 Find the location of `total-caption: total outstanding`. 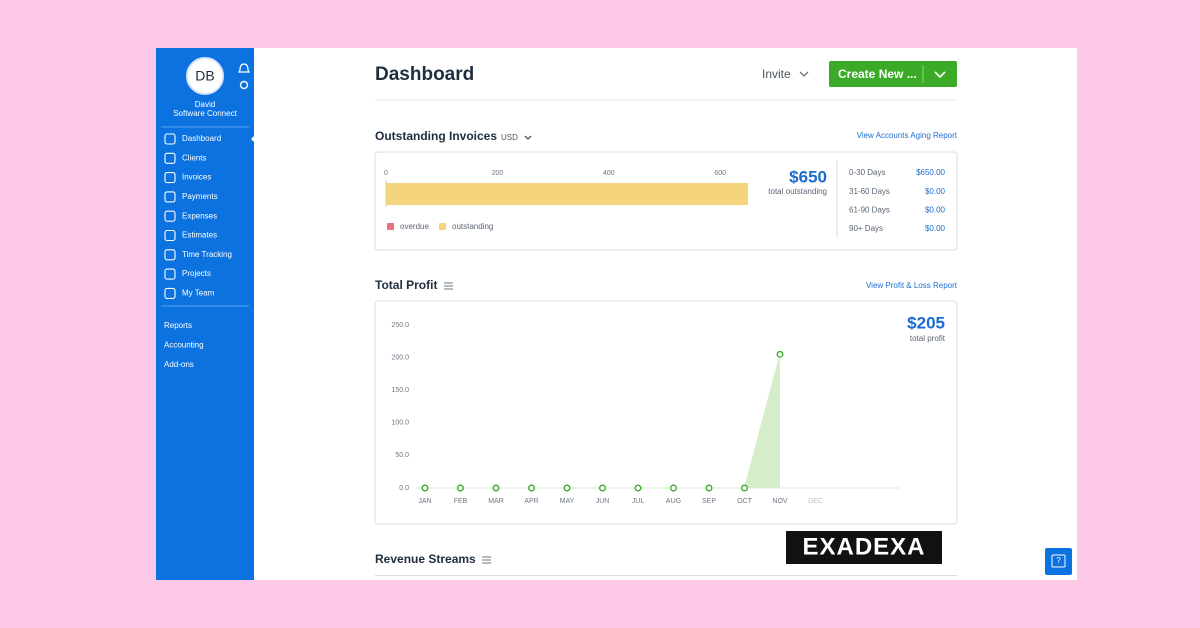

total-caption: total outstanding is located at coordinates (797, 191).